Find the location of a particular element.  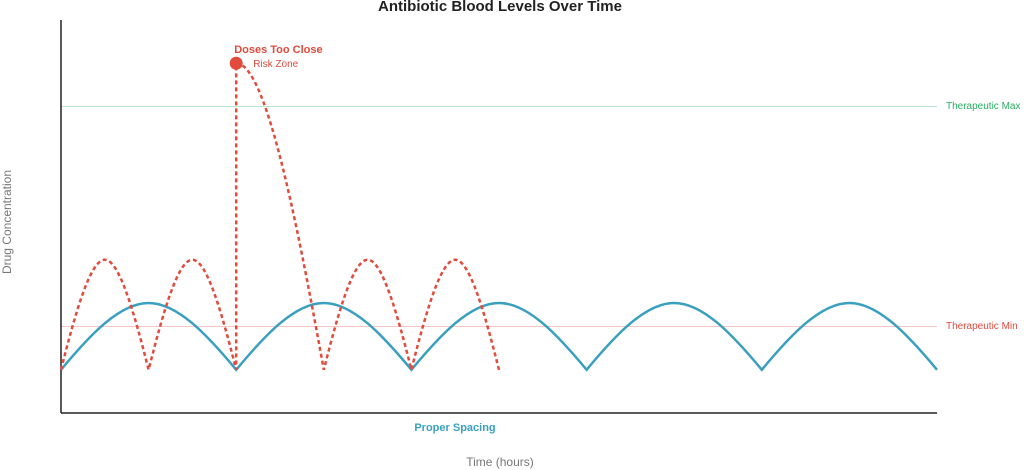

reference-label: Therapeutic Min is located at coordinates (982, 326).